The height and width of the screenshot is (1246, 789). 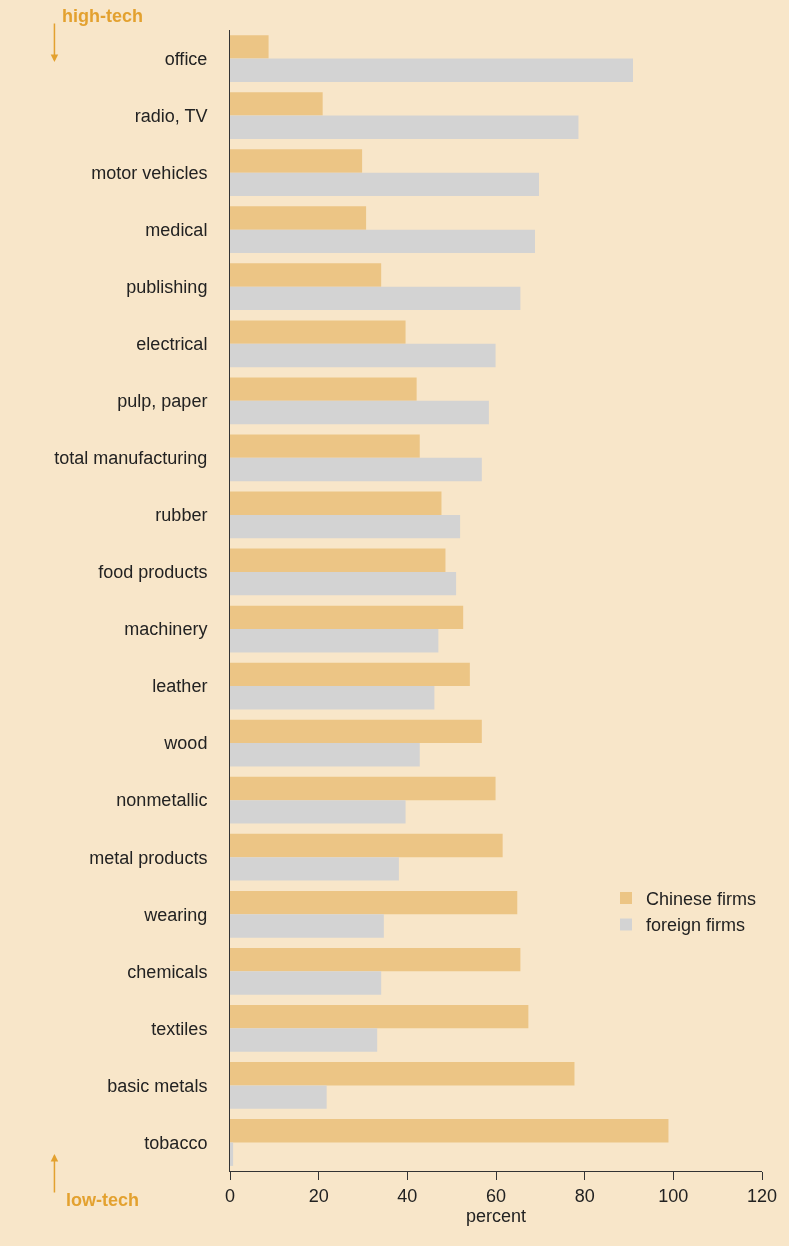 I want to click on y-tick-label: wearing, so click(x=175, y=914).